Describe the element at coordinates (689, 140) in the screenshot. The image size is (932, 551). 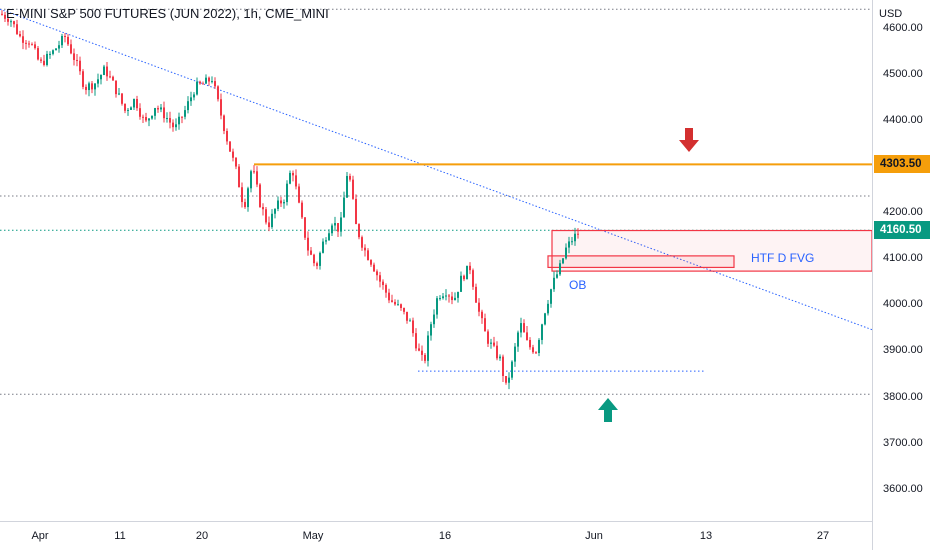
I see `down-arrow-icon` at that location.